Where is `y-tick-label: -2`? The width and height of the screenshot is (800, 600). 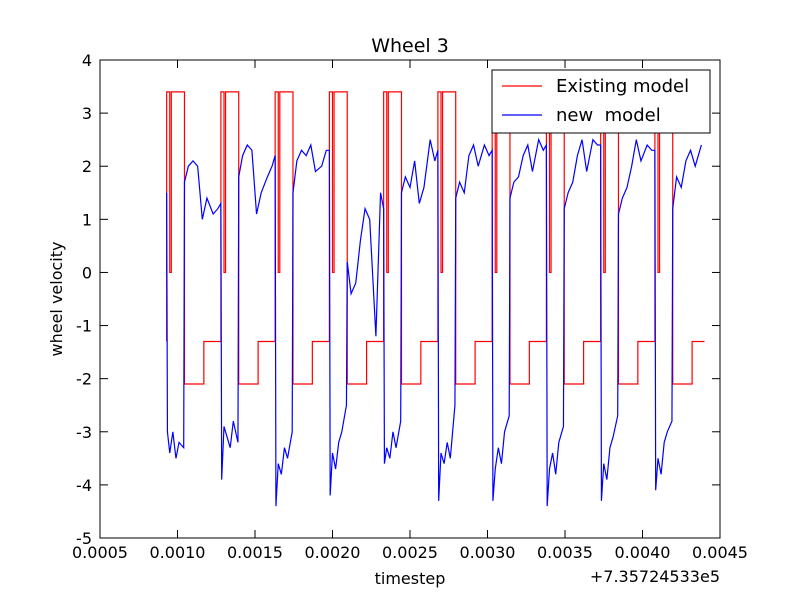
y-tick-label: -2 is located at coordinates (84, 379).